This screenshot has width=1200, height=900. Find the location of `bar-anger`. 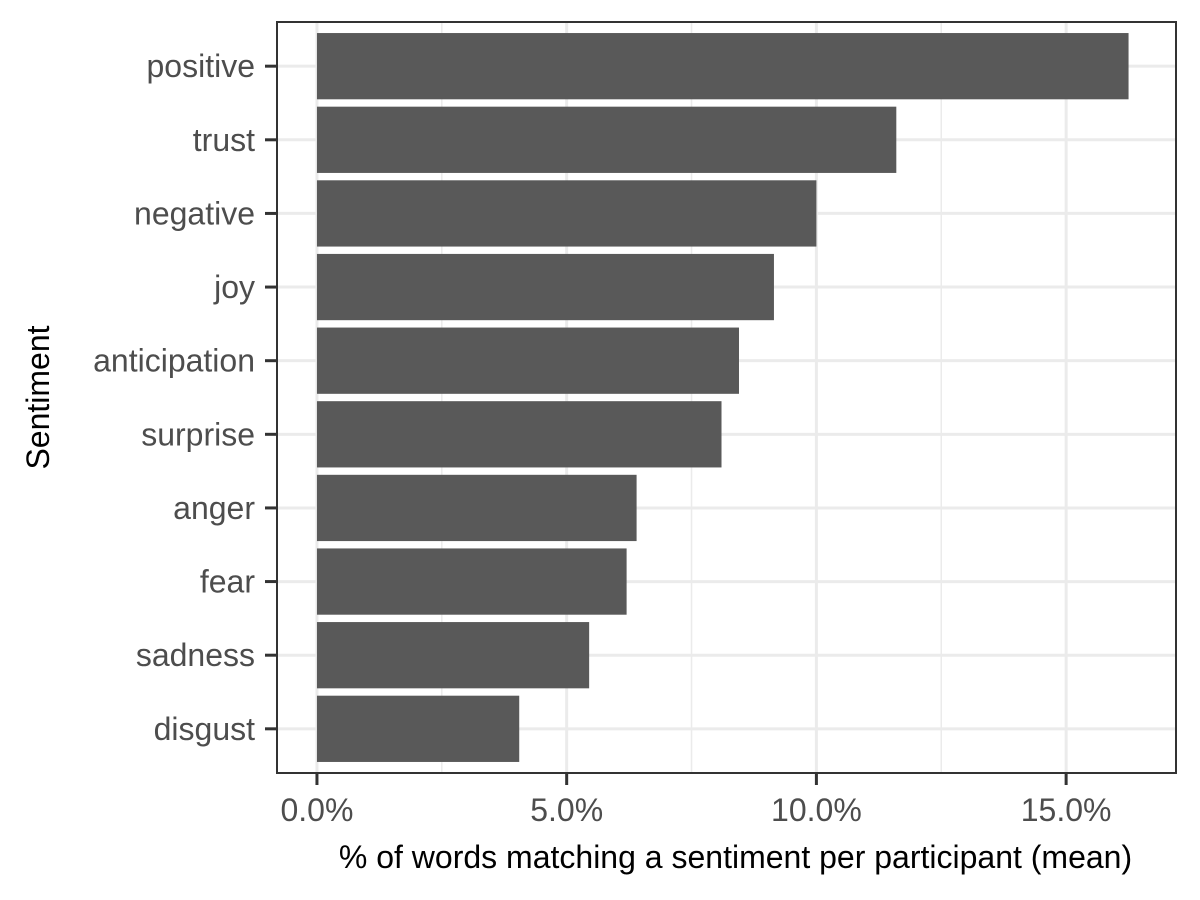

bar-anger is located at coordinates (476, 508).